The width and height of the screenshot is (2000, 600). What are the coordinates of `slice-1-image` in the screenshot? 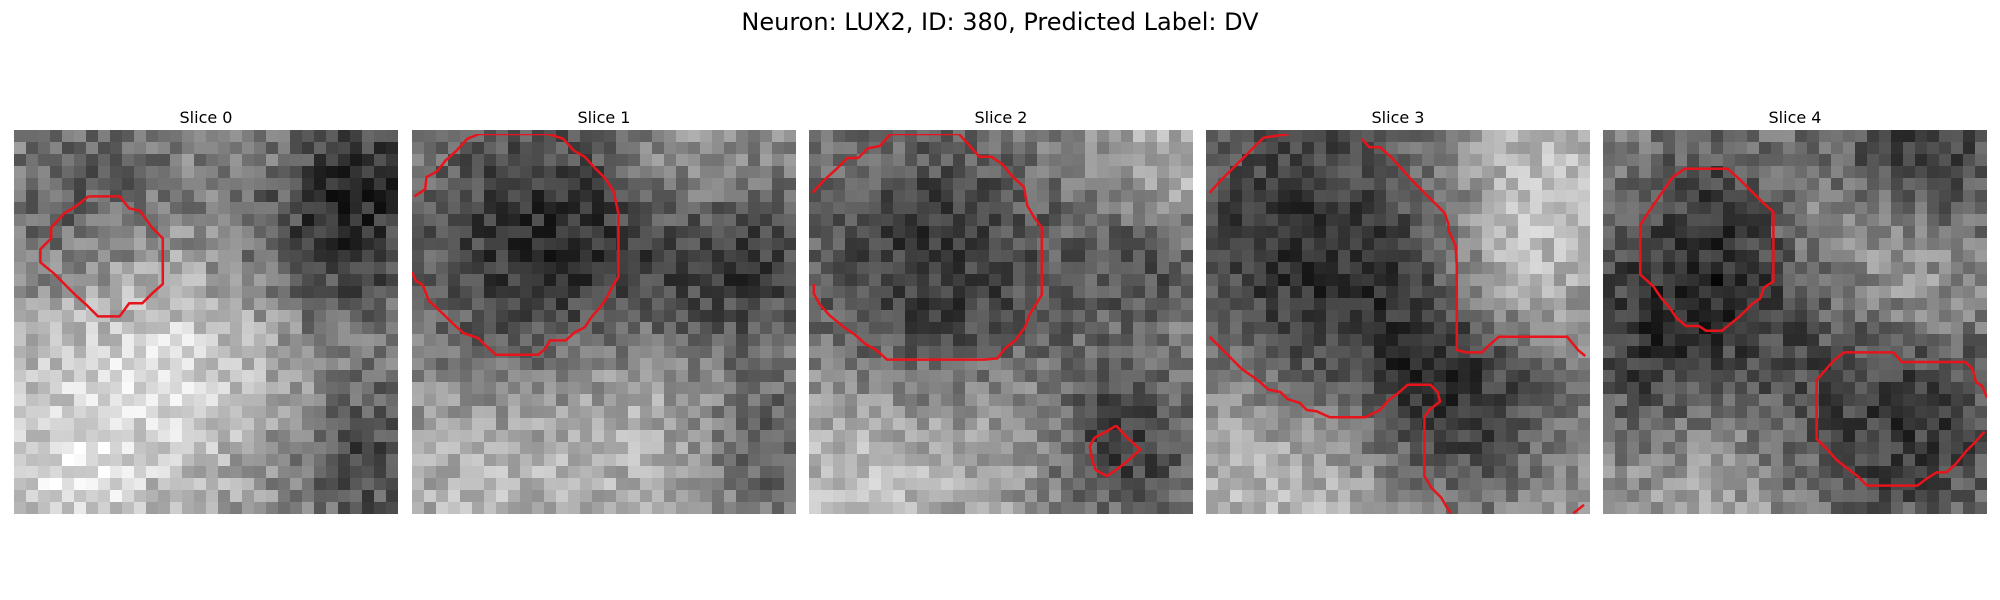 It's located at (604, 322).